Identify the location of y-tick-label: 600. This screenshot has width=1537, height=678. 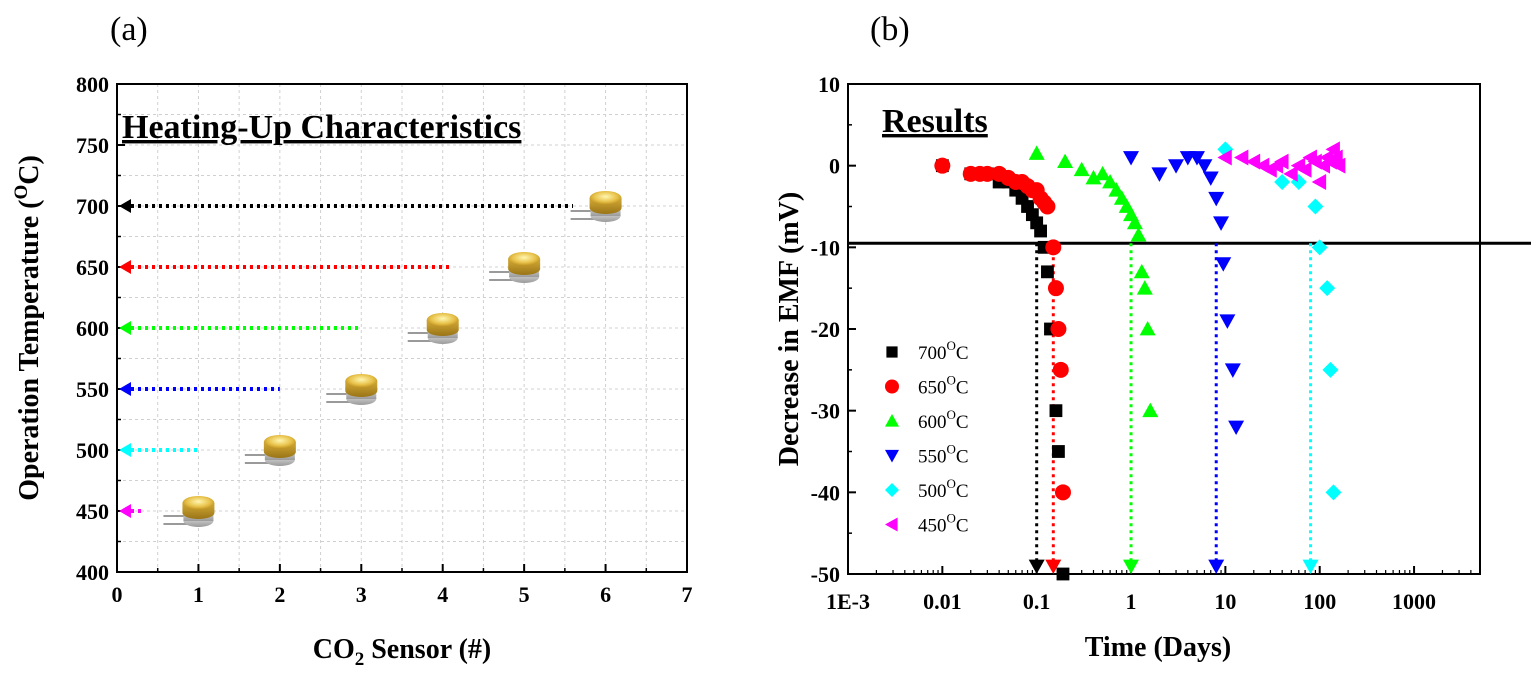
(92, 328).